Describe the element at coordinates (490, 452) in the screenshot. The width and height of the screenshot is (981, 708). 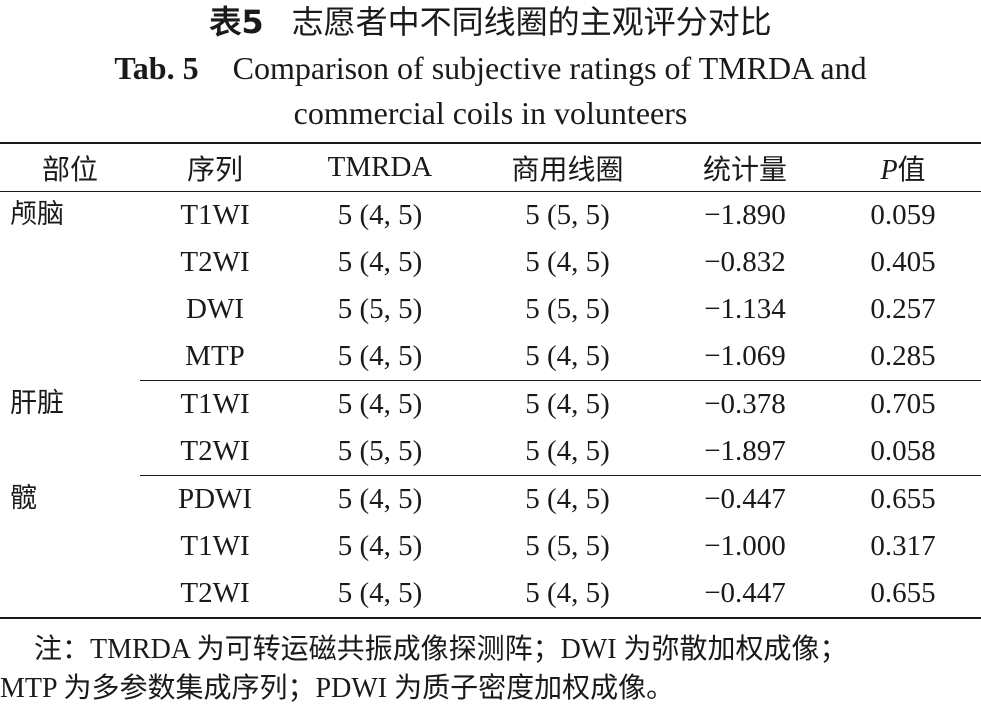
I see `table-row: T2WI 5 (5, 5) 5 (4, 5) −1.897 0.058` at that location.